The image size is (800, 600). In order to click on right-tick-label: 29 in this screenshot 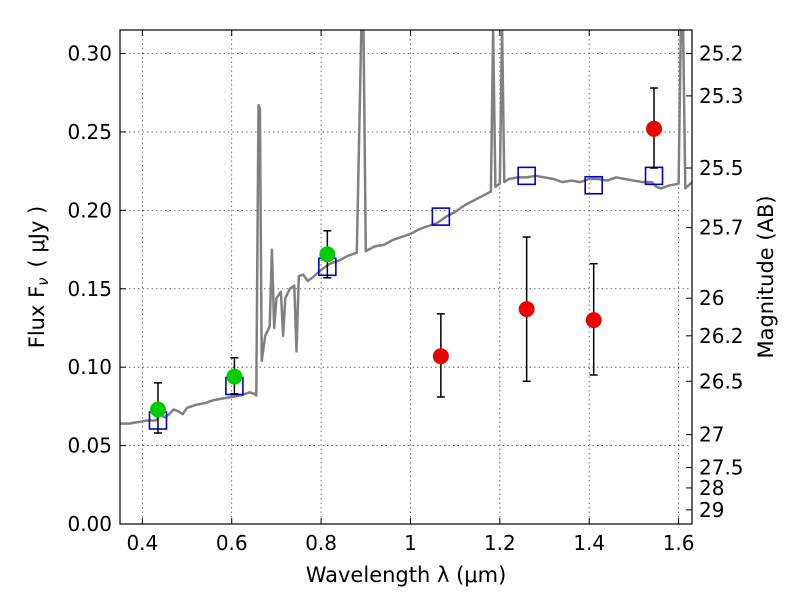, I will do `click(711, 510)`.